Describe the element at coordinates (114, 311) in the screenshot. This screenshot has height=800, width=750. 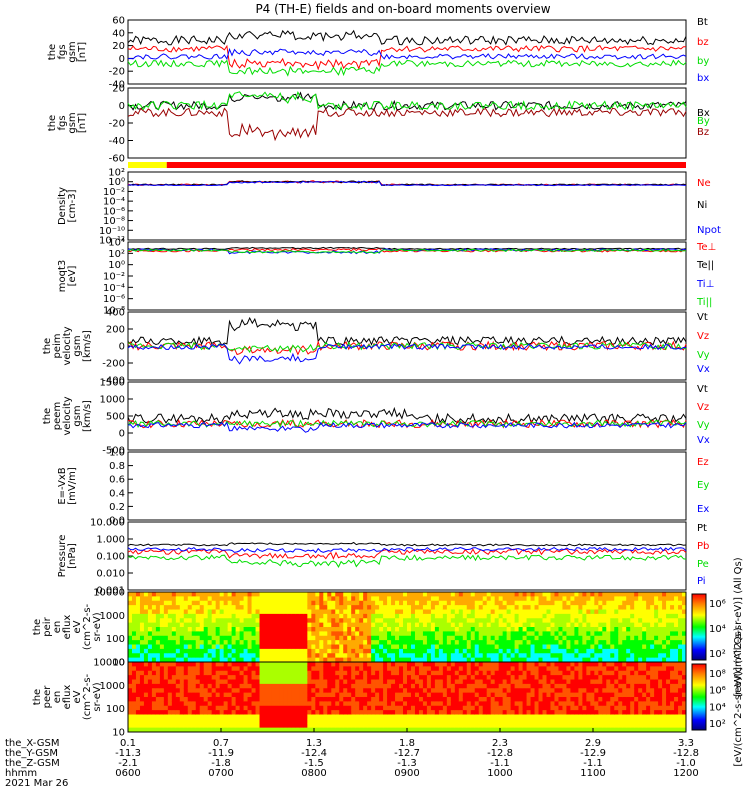
I see `y-tick-label: 10⁻⁸` at that location.